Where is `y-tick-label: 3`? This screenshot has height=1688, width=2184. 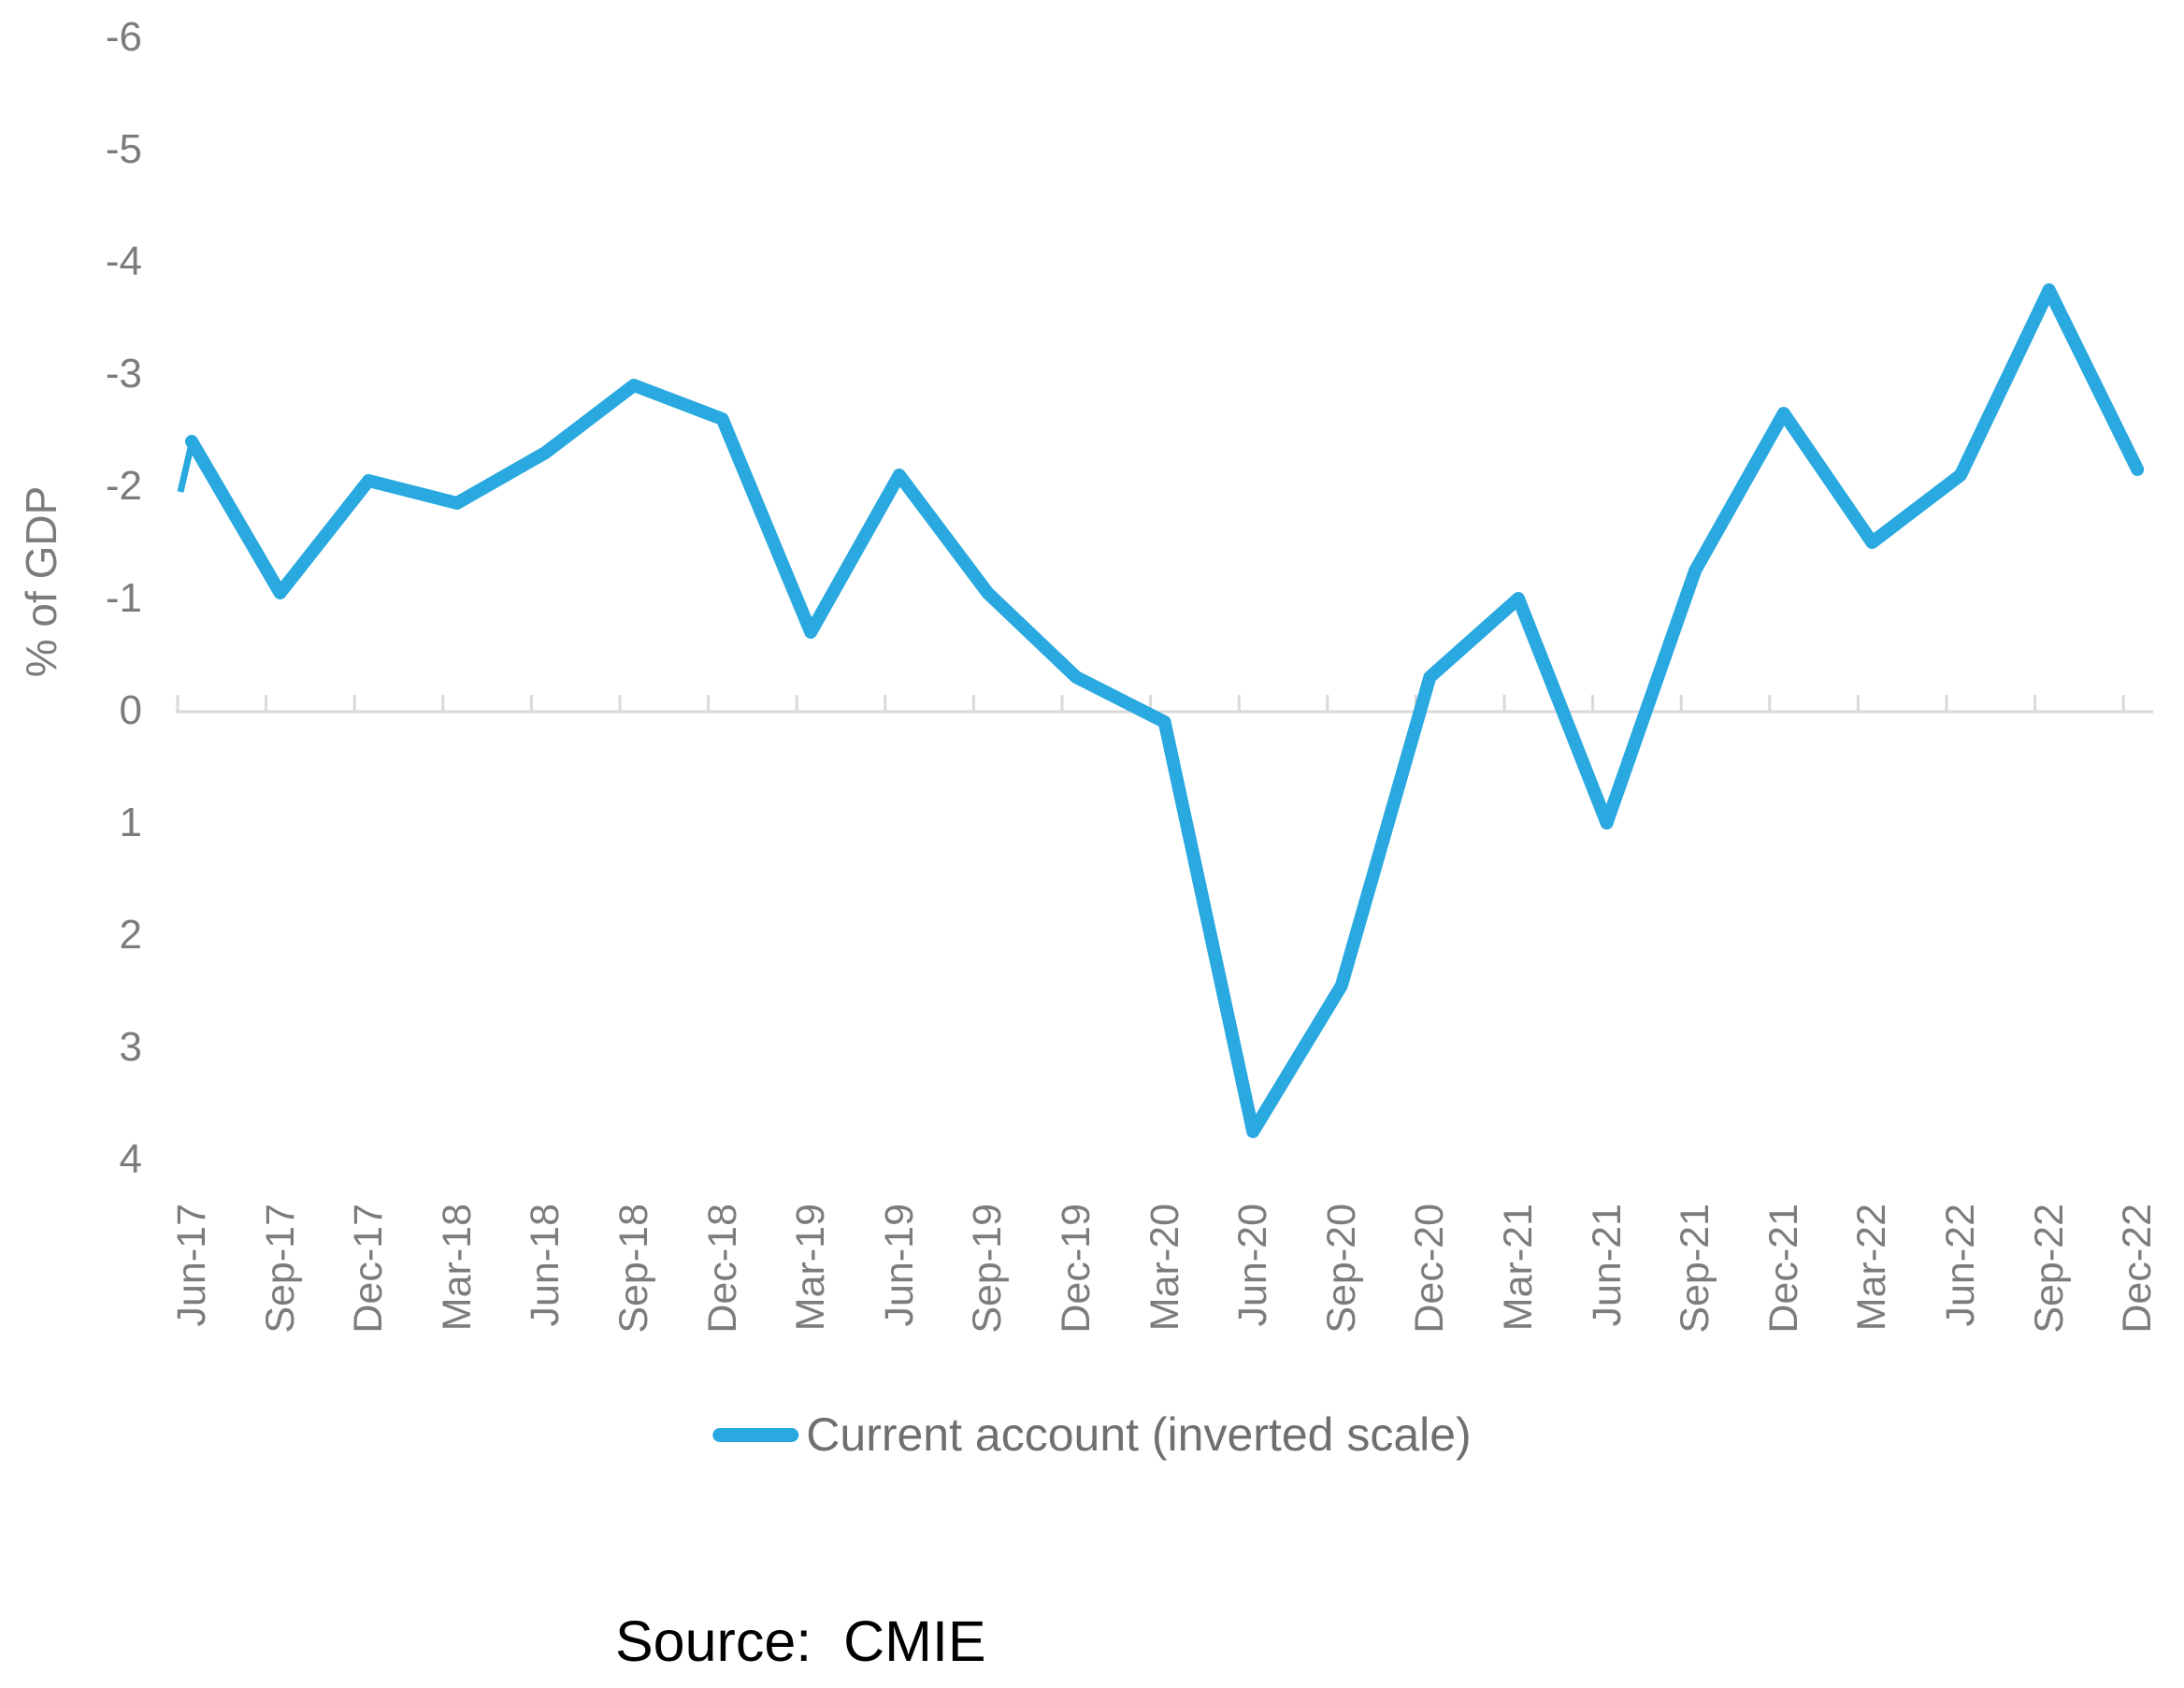
y-tick-label: 3 is located at coordinates (130, 1047).